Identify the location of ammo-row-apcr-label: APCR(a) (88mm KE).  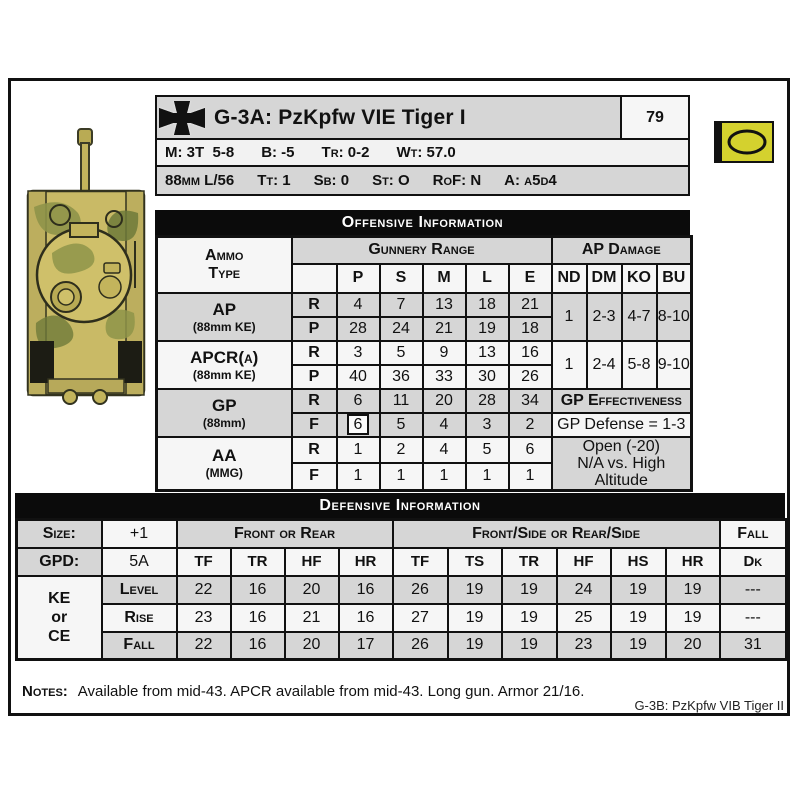
(224, 364).